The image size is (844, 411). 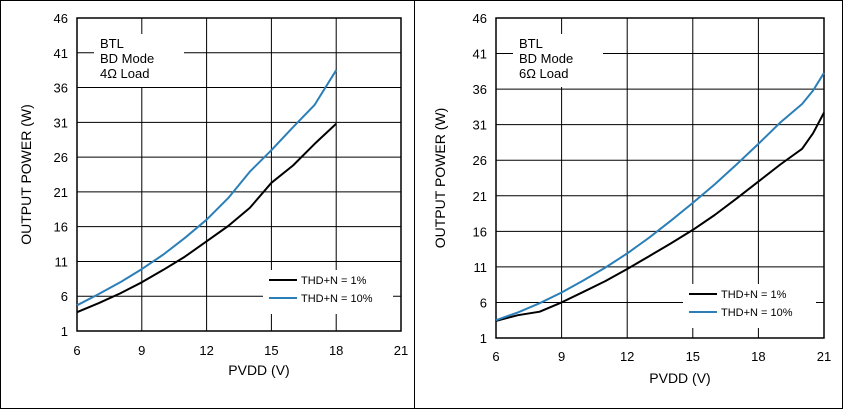 I want to click on annotation-line: 4Ω Load, so click(x=124, y=73).